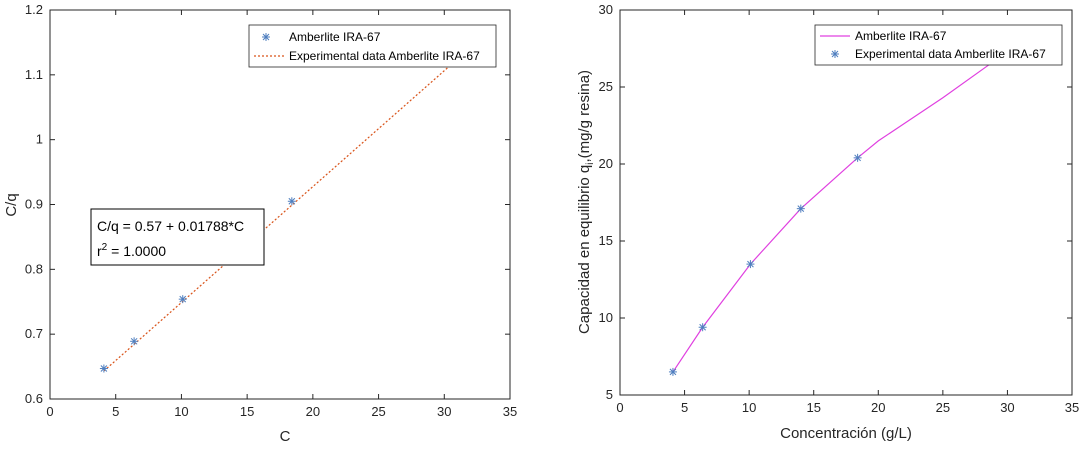  What do you see at coordinates (584, 249) in the screenshot?
I see `y-axis-label-right-main: Capacidad en equilibrio q` at bounding box center [584, 249].